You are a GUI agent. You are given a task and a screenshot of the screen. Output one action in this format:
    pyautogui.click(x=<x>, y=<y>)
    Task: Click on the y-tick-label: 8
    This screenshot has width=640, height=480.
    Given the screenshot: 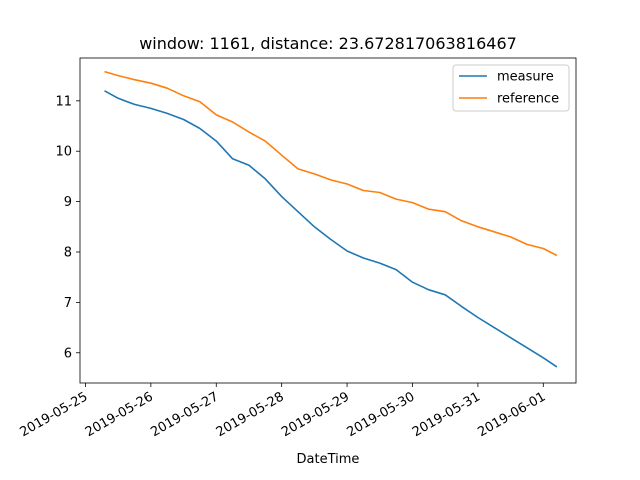 What is the action you would take?
    pyautogui.click(x=68, y=252)
    